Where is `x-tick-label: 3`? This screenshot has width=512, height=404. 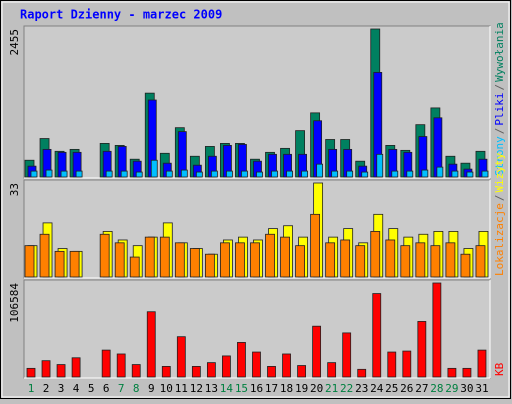
x-tick-label: 3 is located at coordinates (61, 388).